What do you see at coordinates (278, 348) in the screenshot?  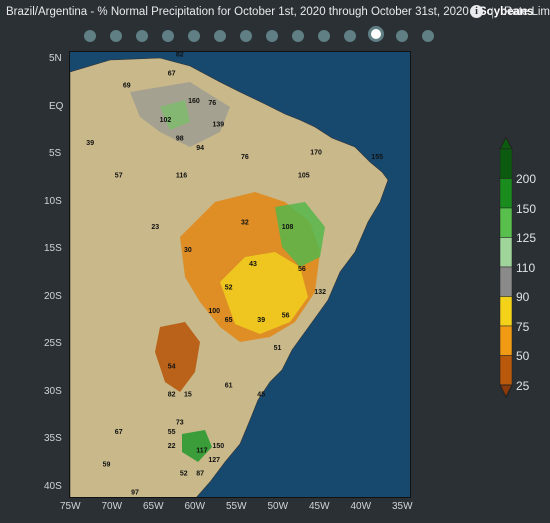 I see `station-value: 51` at bounding box center [278, 348].